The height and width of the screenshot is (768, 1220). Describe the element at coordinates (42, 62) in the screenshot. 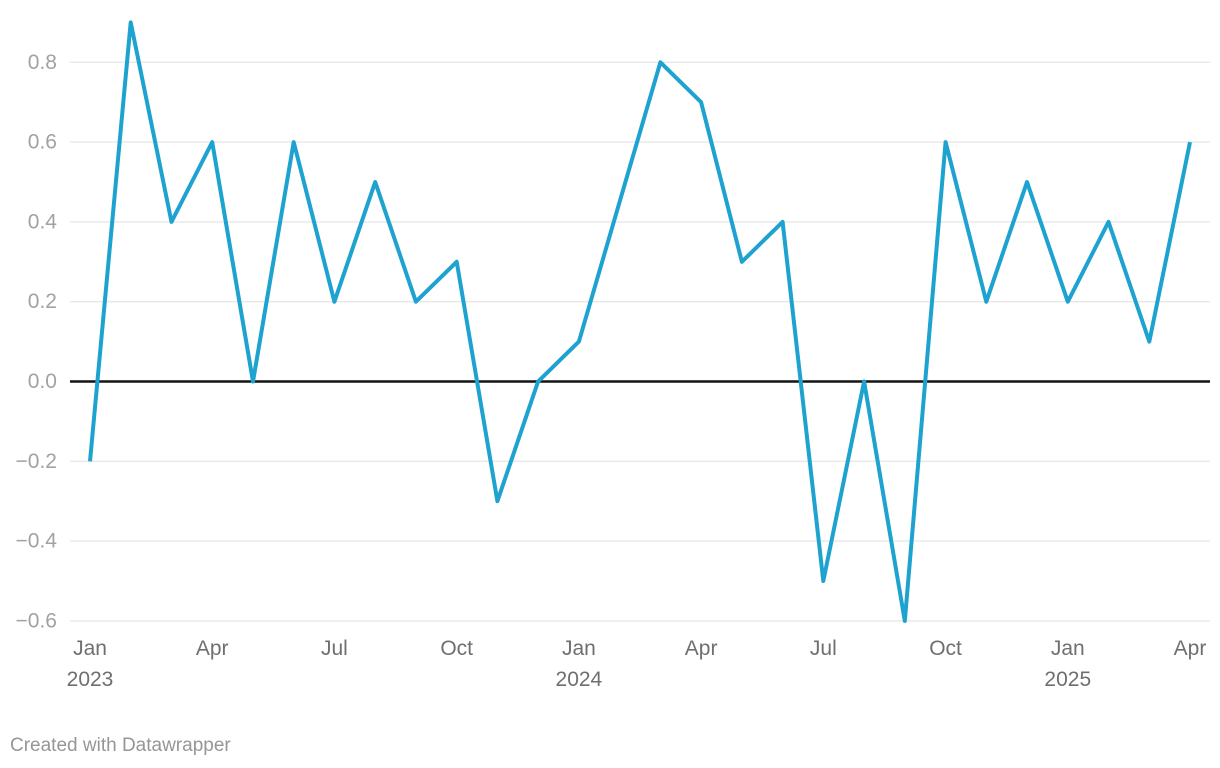

I see `y-tick-label: 0.8` at that location.